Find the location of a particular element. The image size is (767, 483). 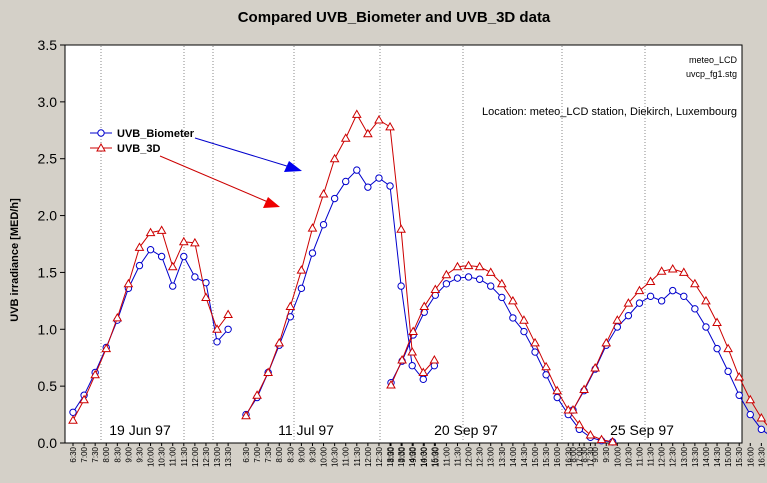

note-meteo-lcd: meteo_LCD is located at coordinates (713, 60).